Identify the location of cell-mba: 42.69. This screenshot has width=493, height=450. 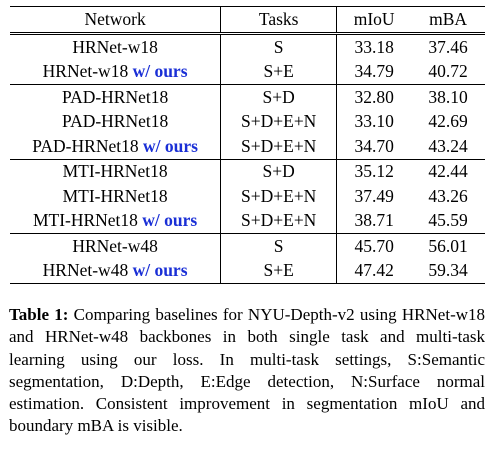
(448, 121).